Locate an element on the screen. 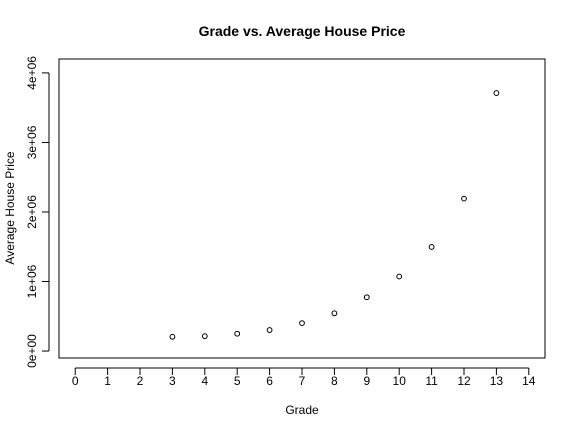  x-tick-label: 7 is located at coordinates (302, 381).